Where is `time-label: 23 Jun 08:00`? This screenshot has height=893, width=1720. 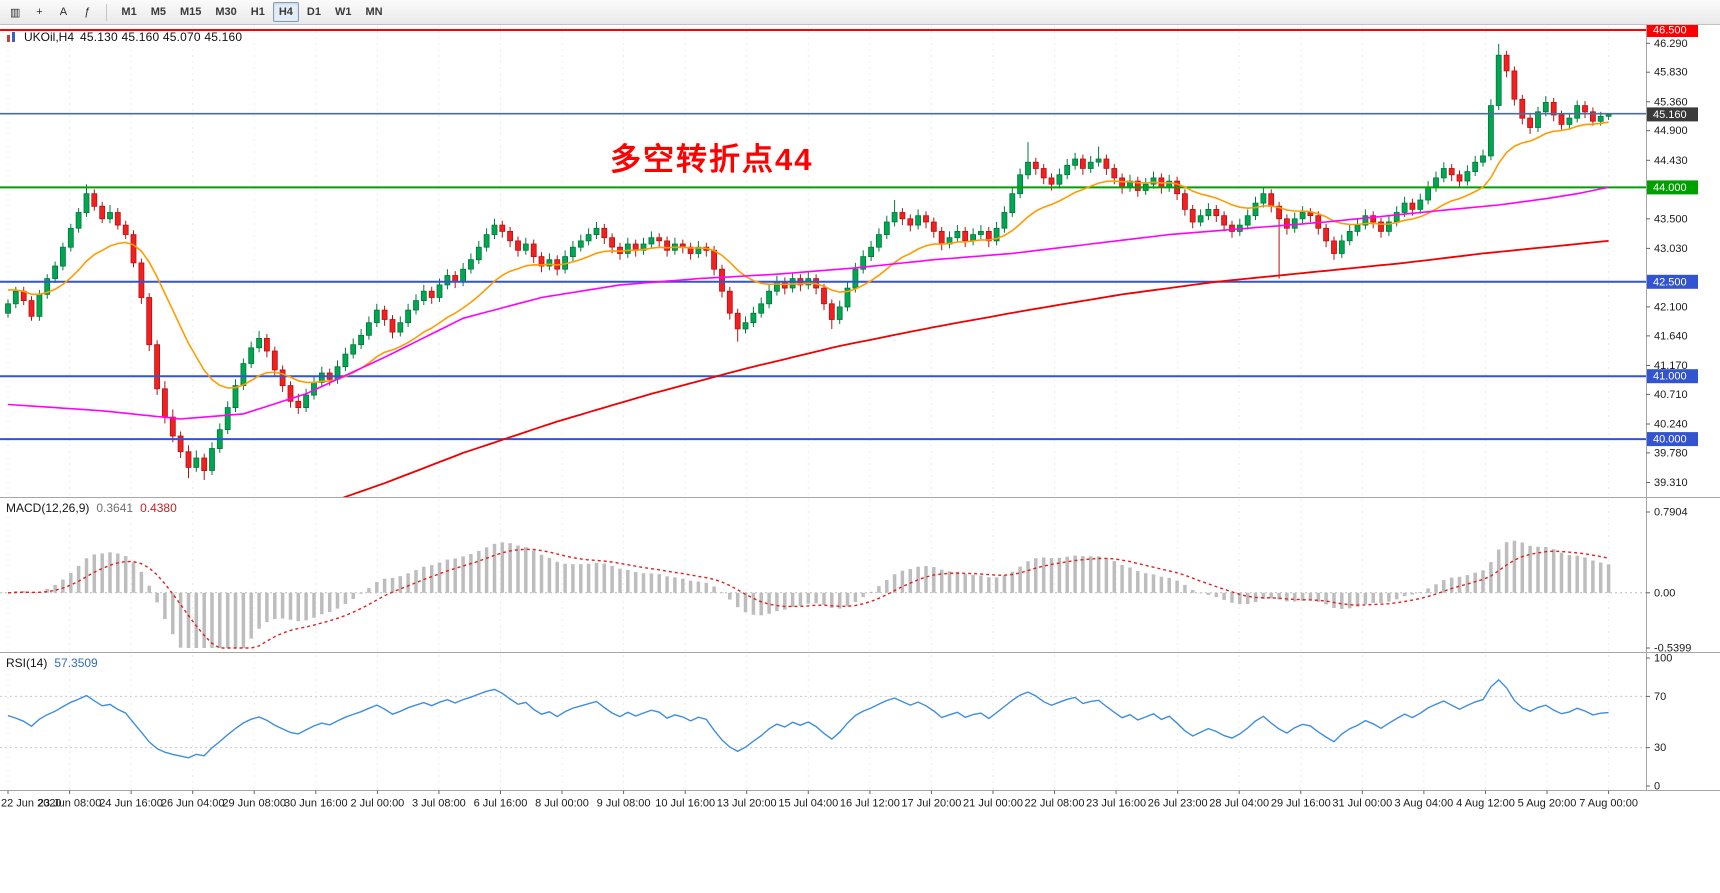 time-label: 23 Jun 08:00 is located at coordinates (70, 804).